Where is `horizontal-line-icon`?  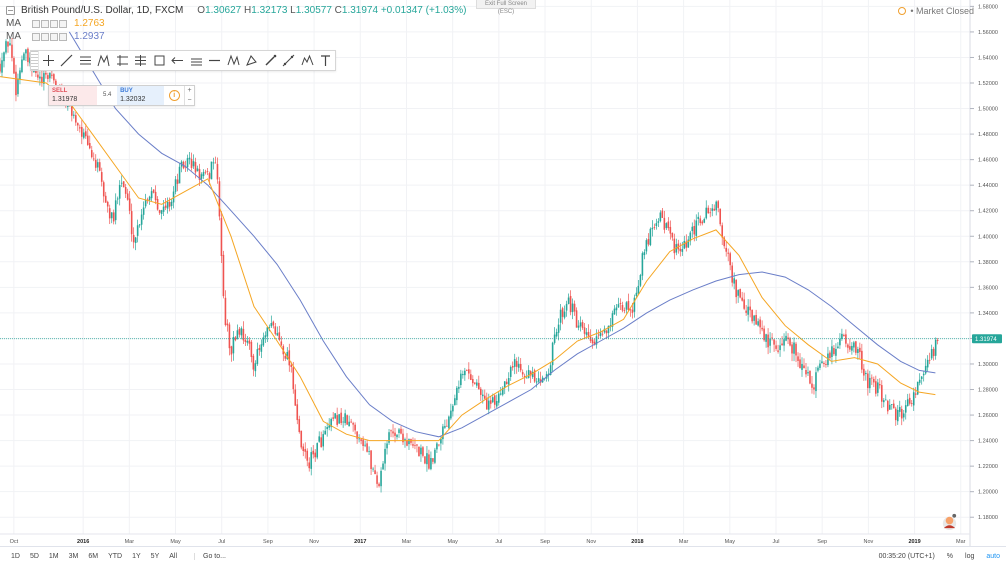
horizontal-line-icon is located at coordinates (215, 60).